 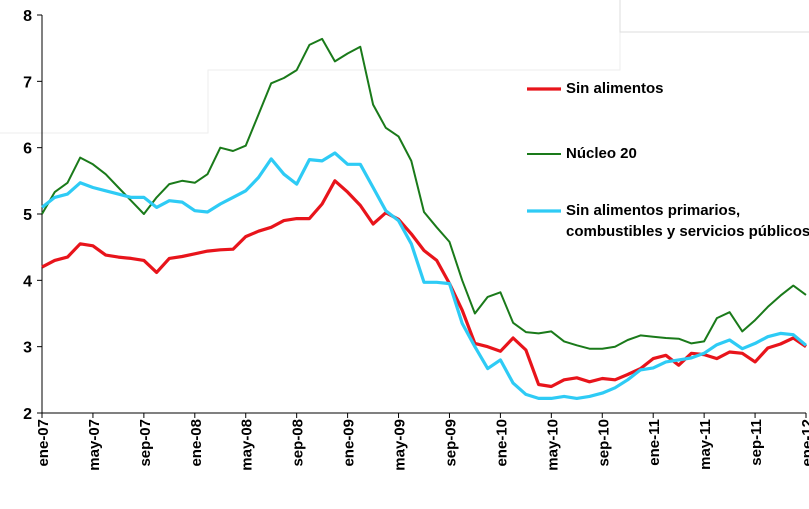 I want to click on y-tick-label: 6, so click(x=27, y=149).